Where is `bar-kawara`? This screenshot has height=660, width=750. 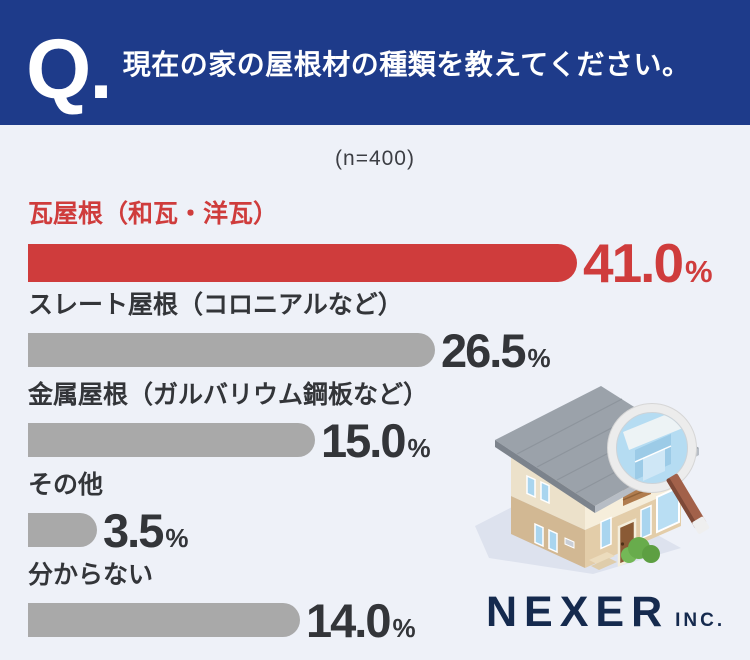 bar-kawara is located at coordinates (302, 262).